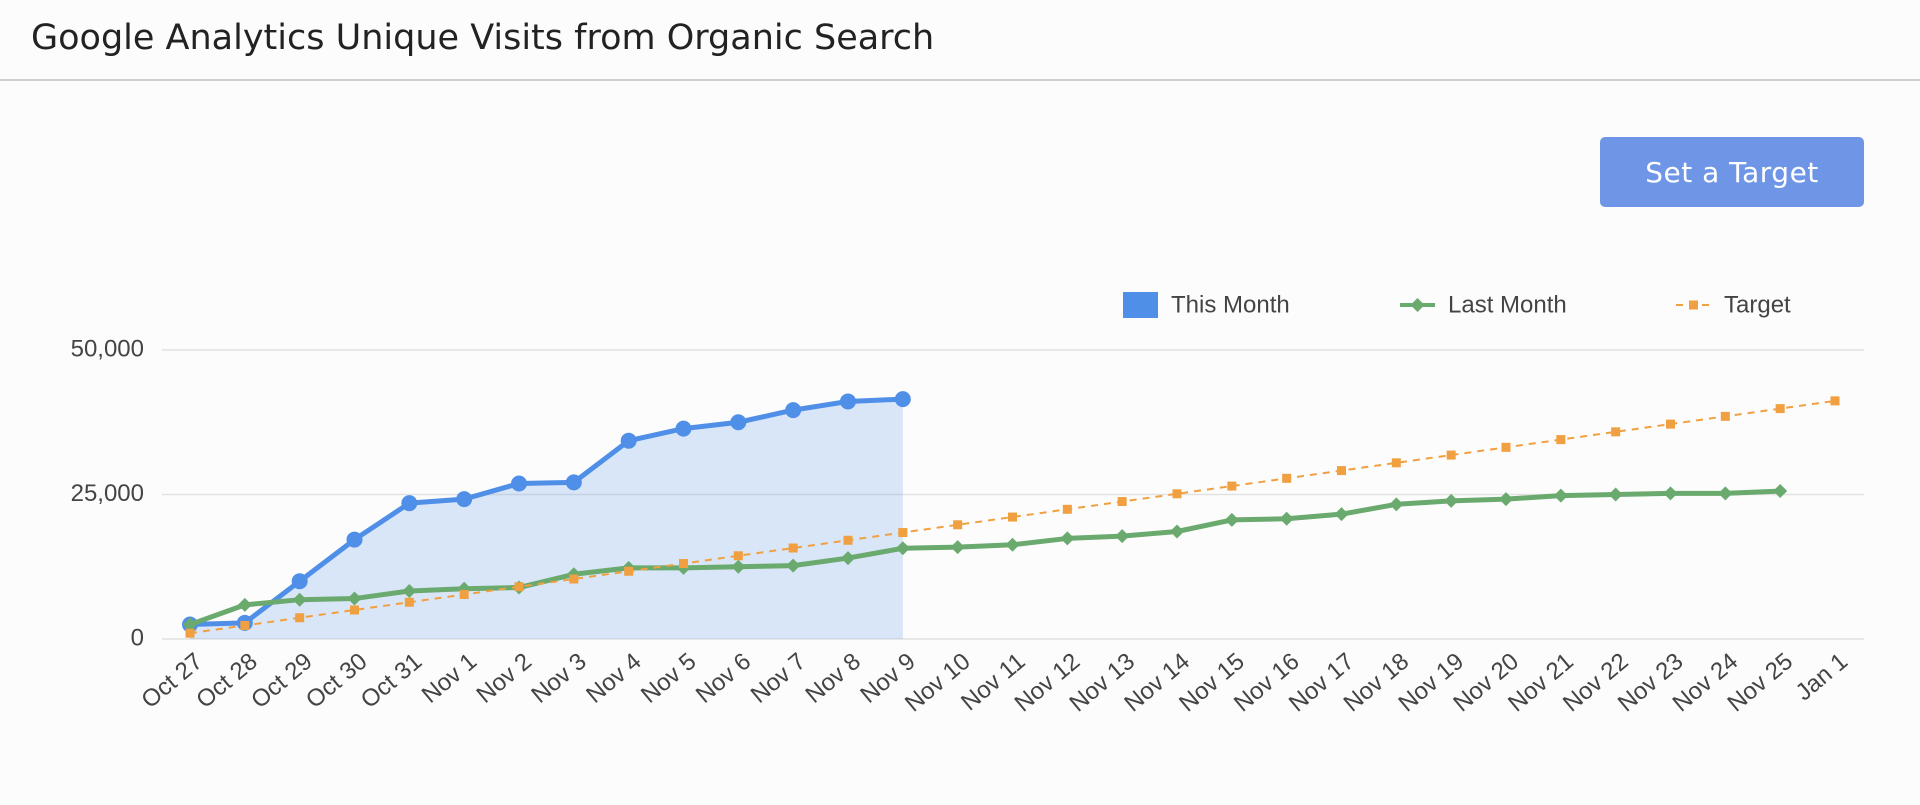 This screenshot has height=805, width=1920. What do you see at coordinates (1230, 304) in the screenshot?
I see `legend-label: This Month` at bounding box center [1230, 304].